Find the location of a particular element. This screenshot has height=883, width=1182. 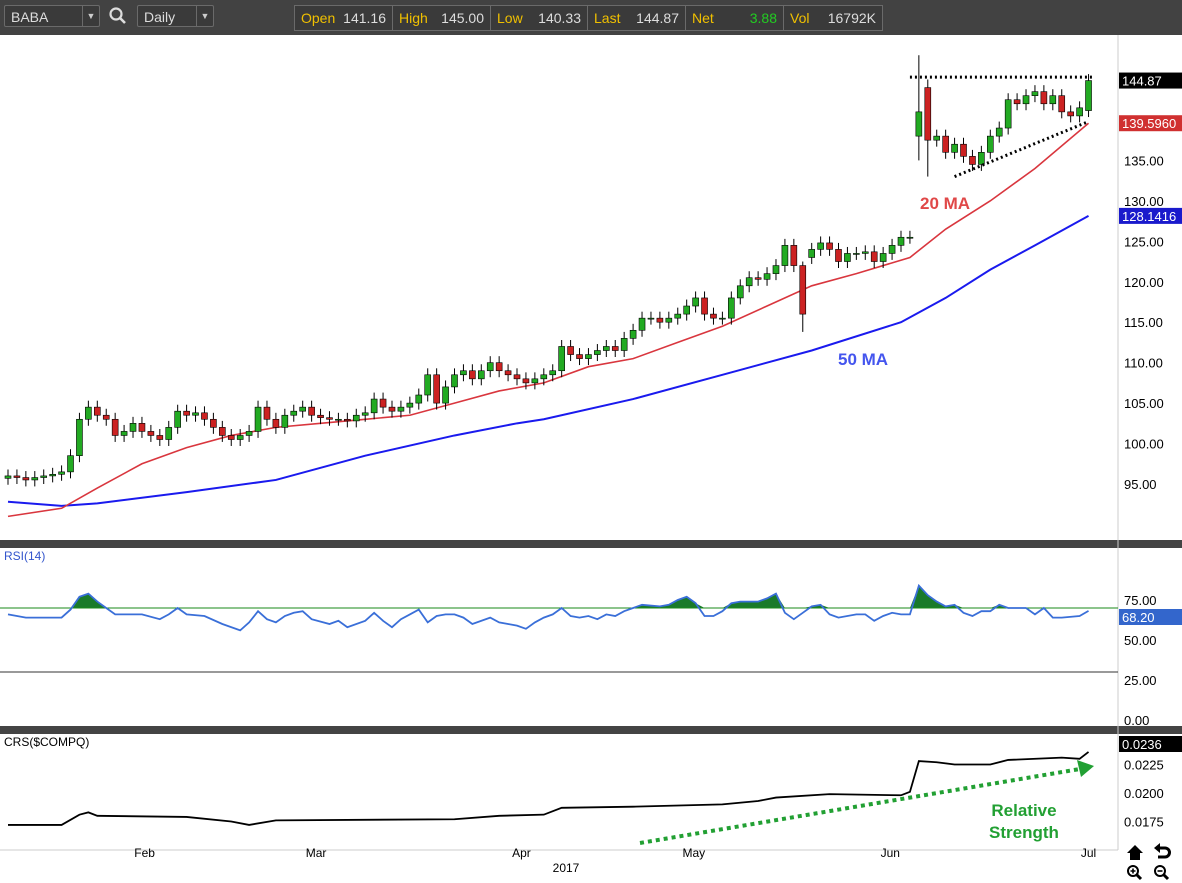

last-price-label: 144.87 is located at coordinates (1142, 81).